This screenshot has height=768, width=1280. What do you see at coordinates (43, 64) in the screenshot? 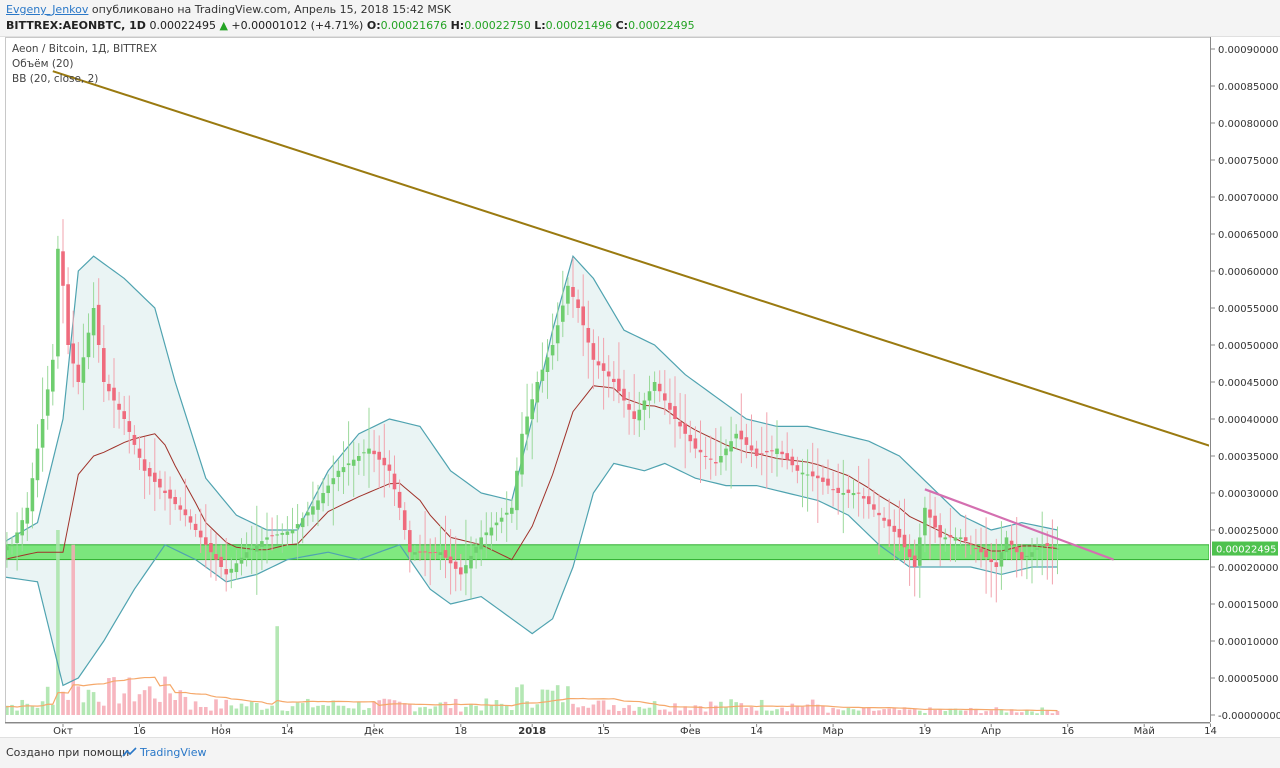
I see `volume-indicator-label: Объём (20)` at bounding box center [43, 64].